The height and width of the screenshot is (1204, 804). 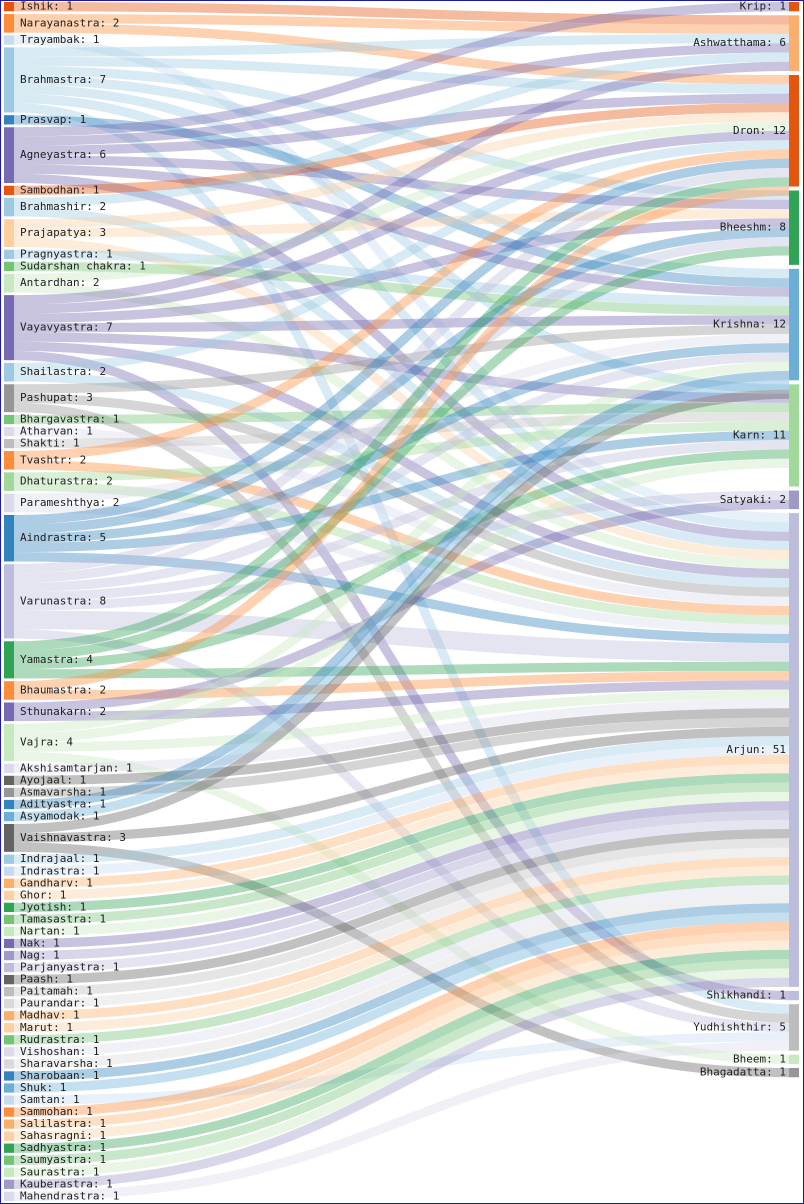 I want to click on source-node-prajapatya, so click(x=9, y=233).